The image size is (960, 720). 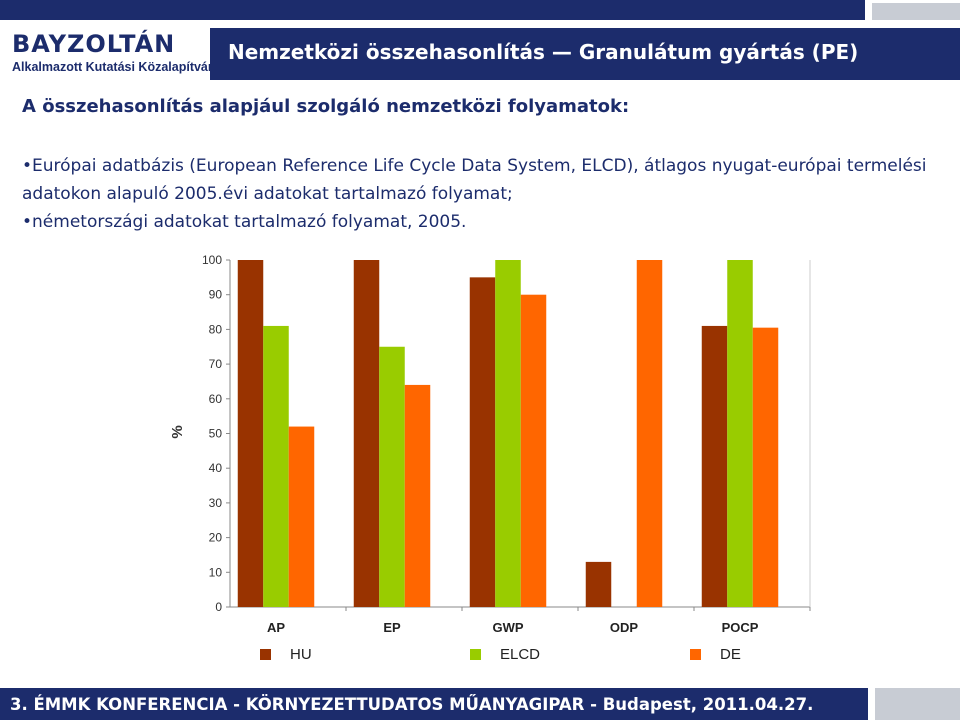 I want to click on footer-accent, so click(x=917, y=704).